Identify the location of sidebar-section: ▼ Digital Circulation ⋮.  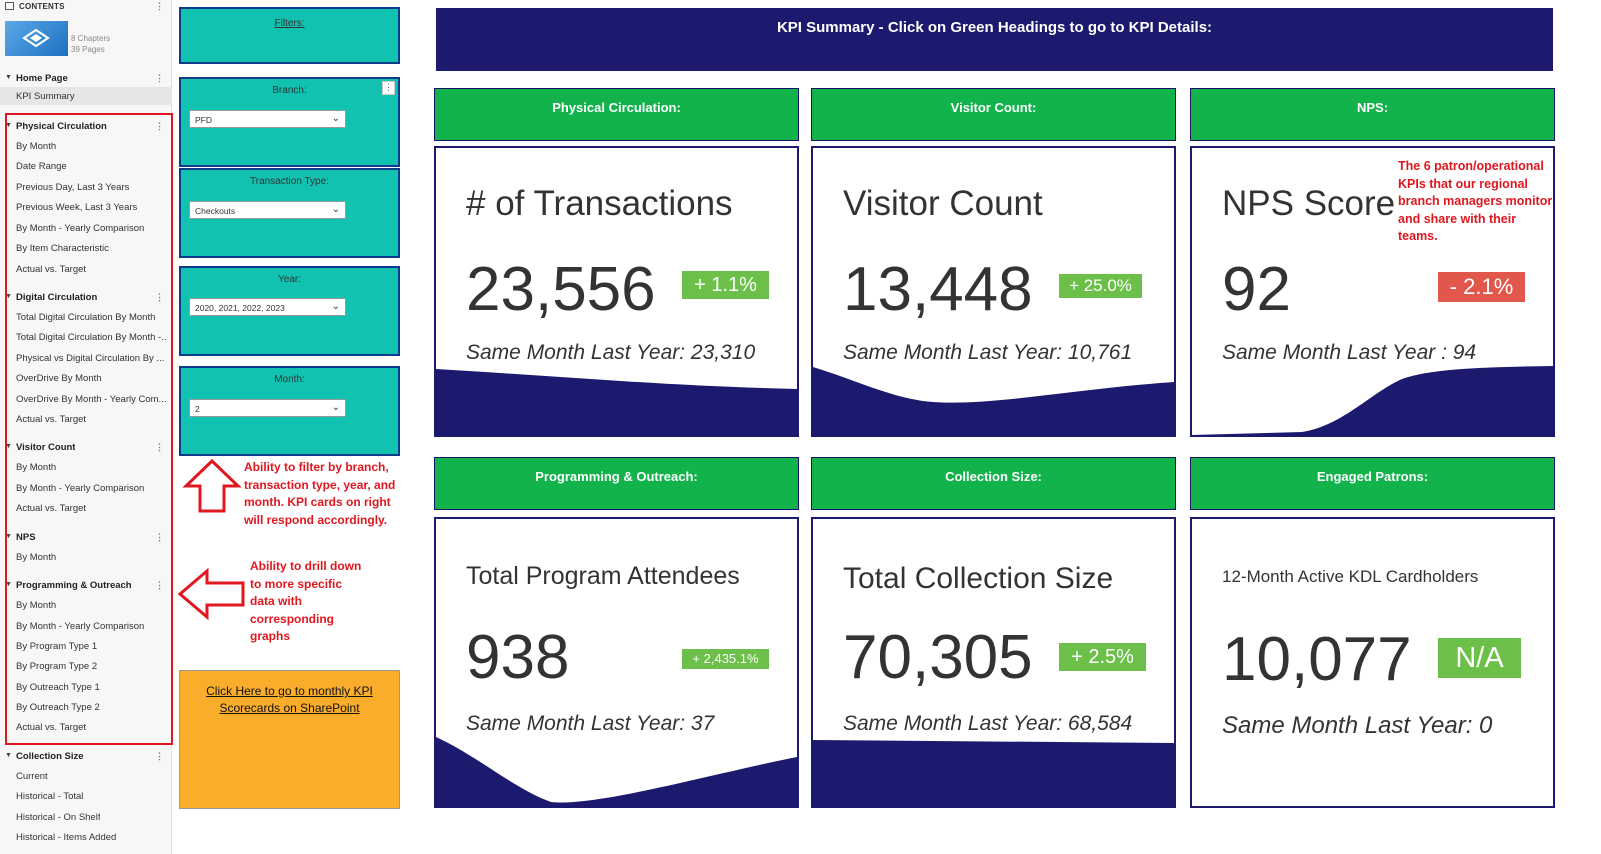
(86, 299).